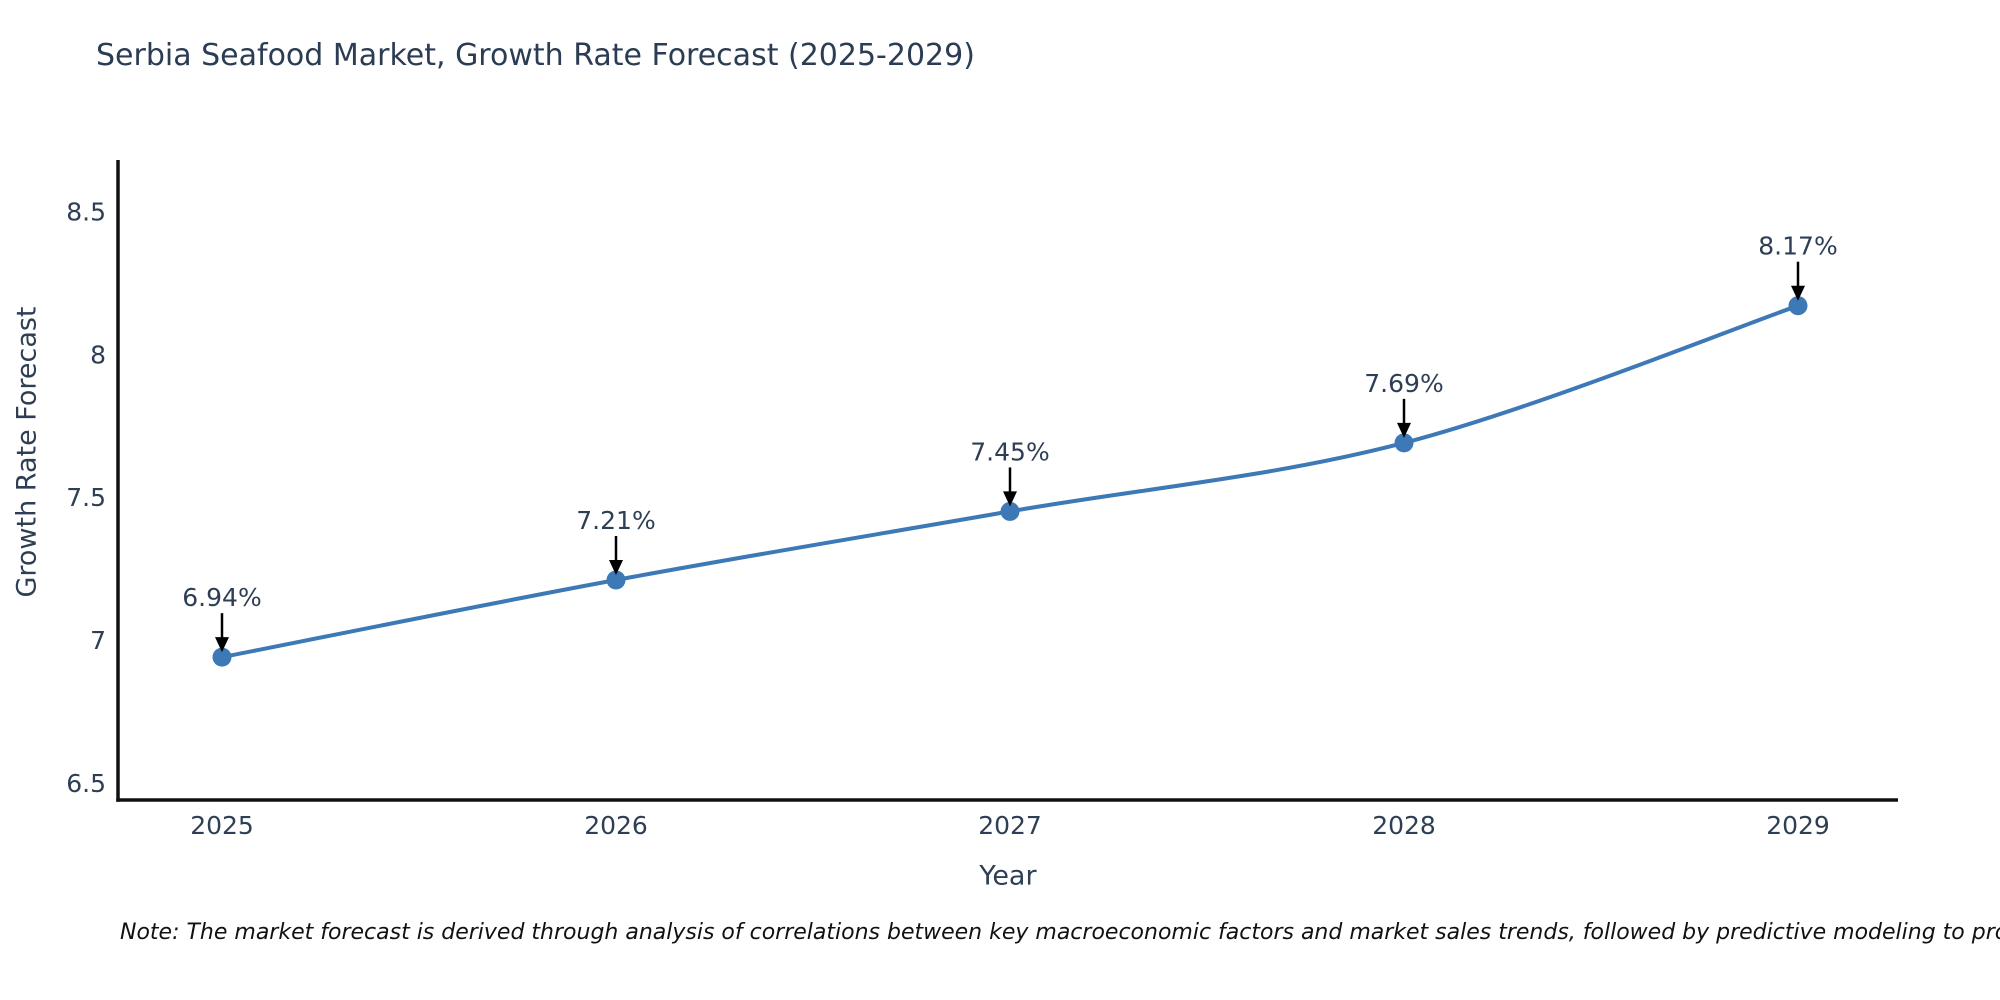 This screenshot has width=2000, height=1000. I want to click on y-tick-label: 7.5, so click(86, 497).